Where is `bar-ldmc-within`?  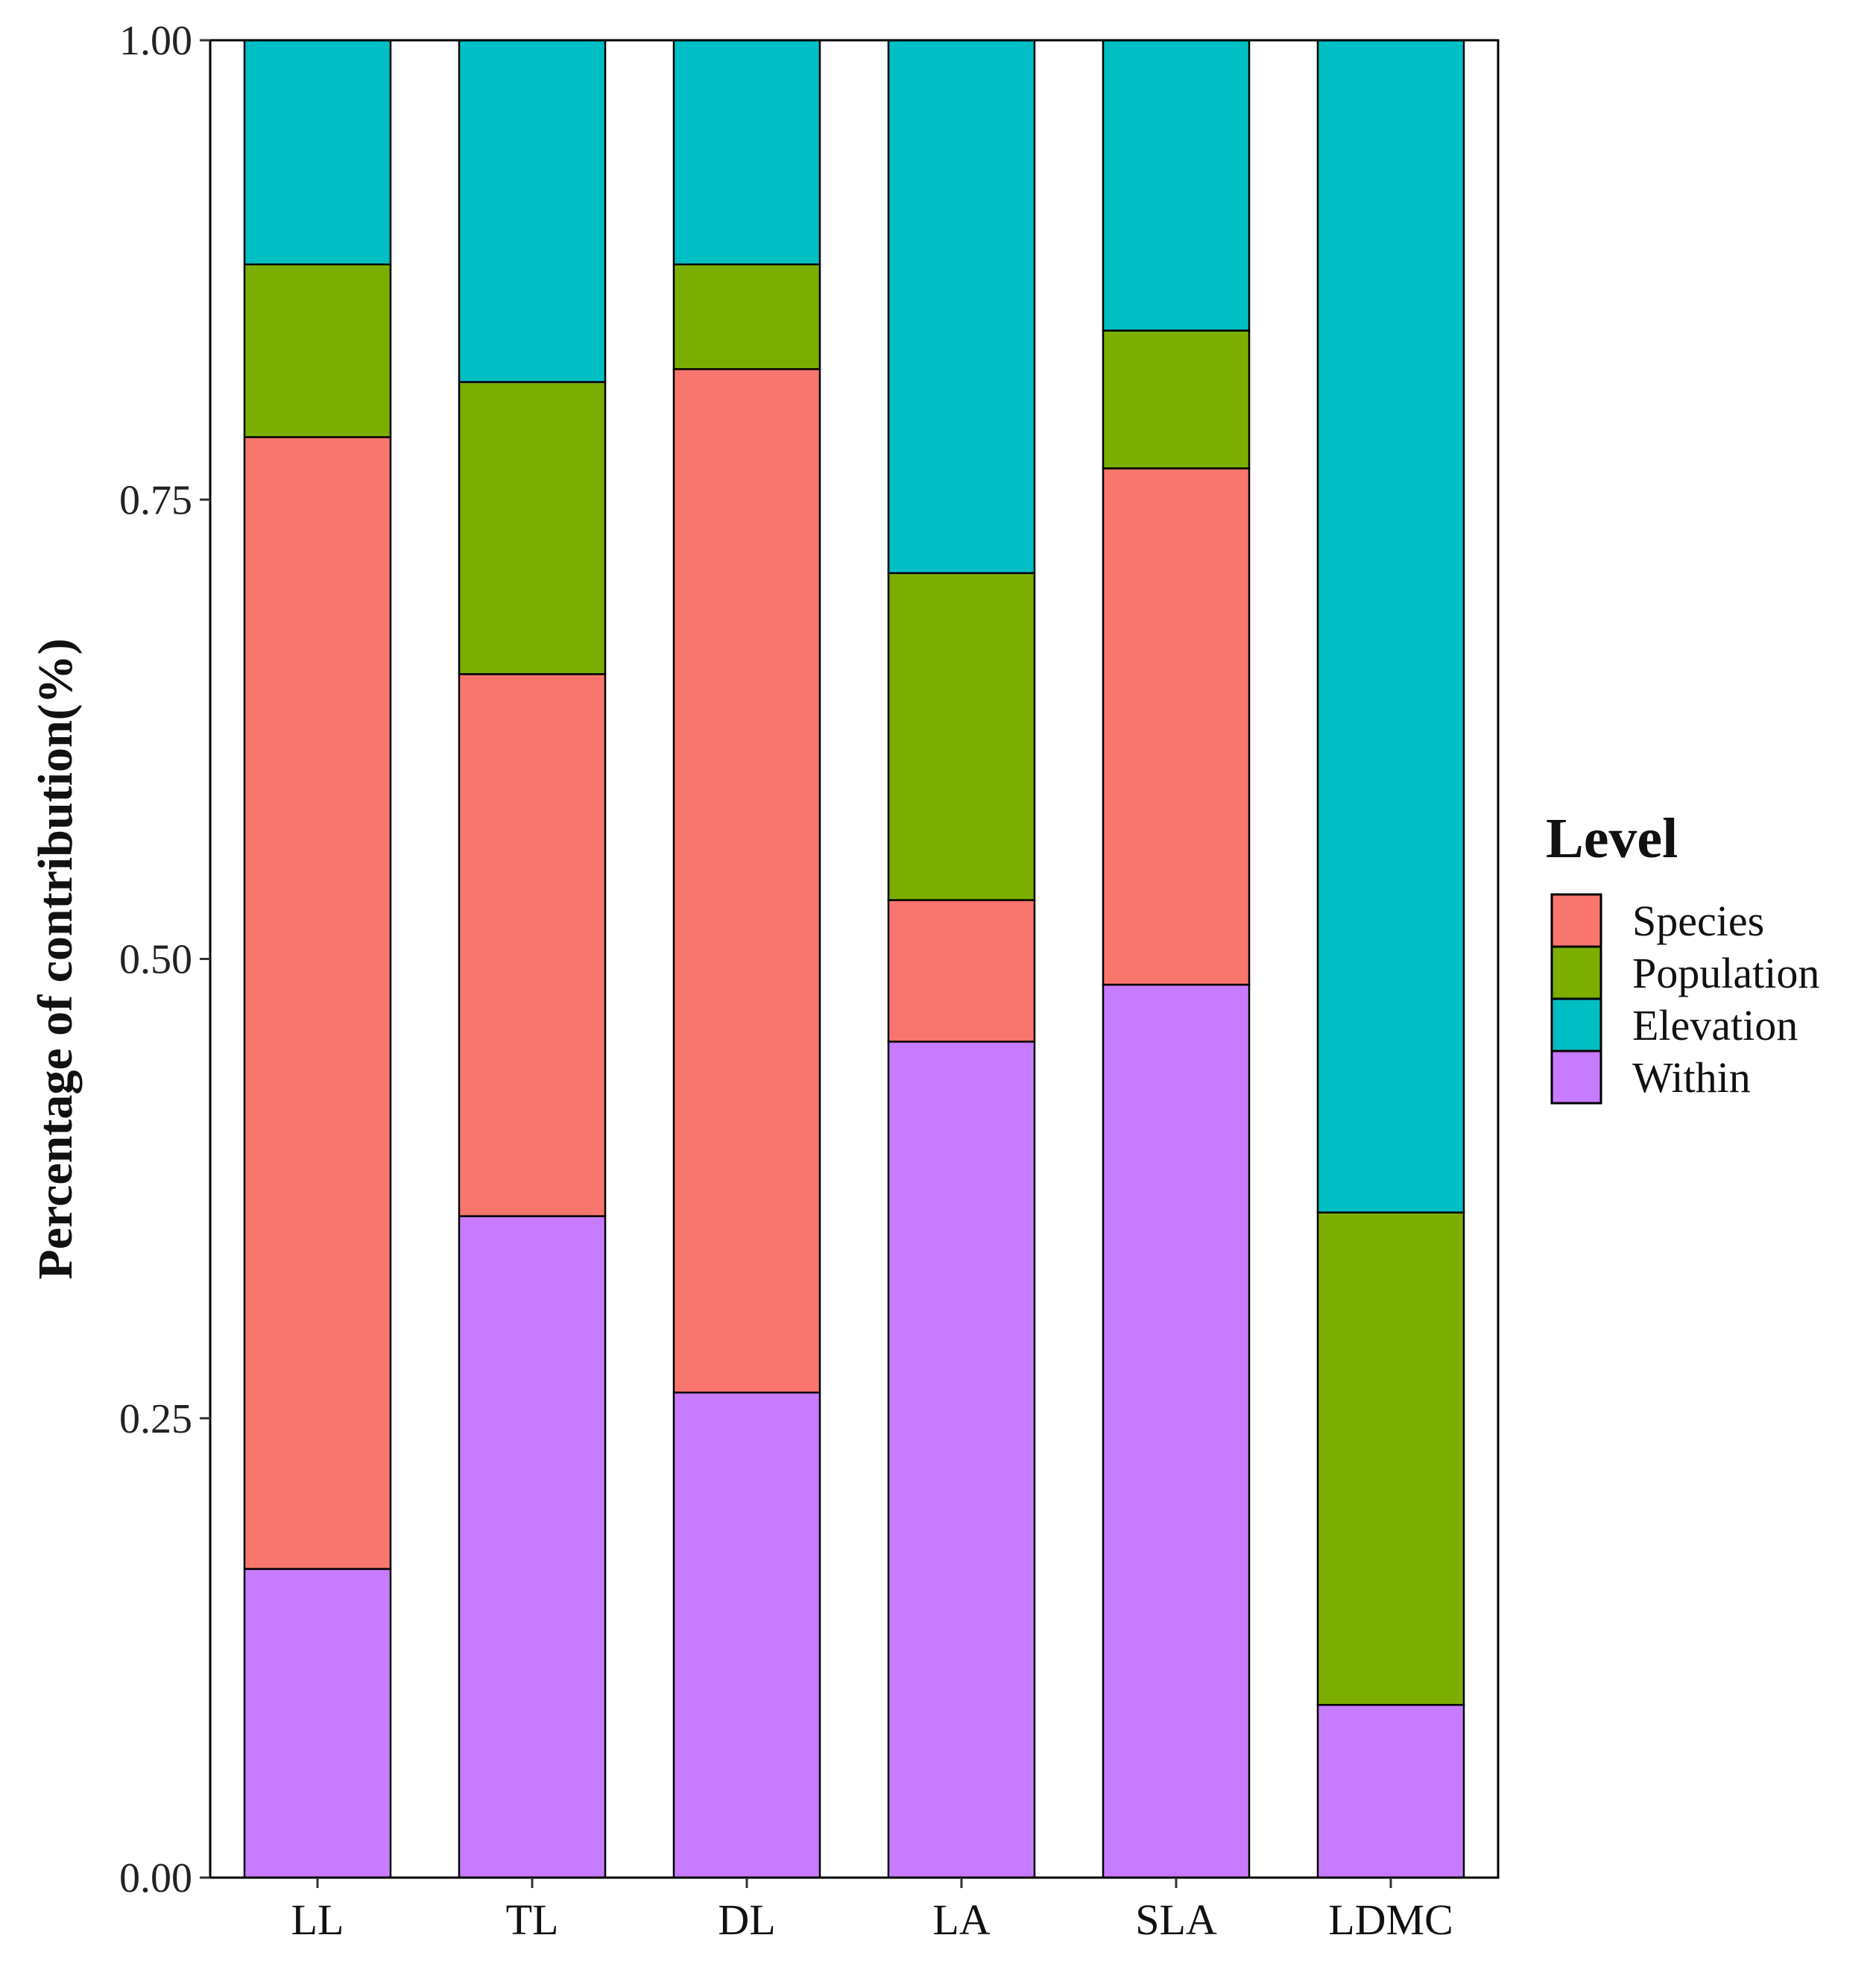
bar-ldmc-within is located at coordinates (1390, 1791).